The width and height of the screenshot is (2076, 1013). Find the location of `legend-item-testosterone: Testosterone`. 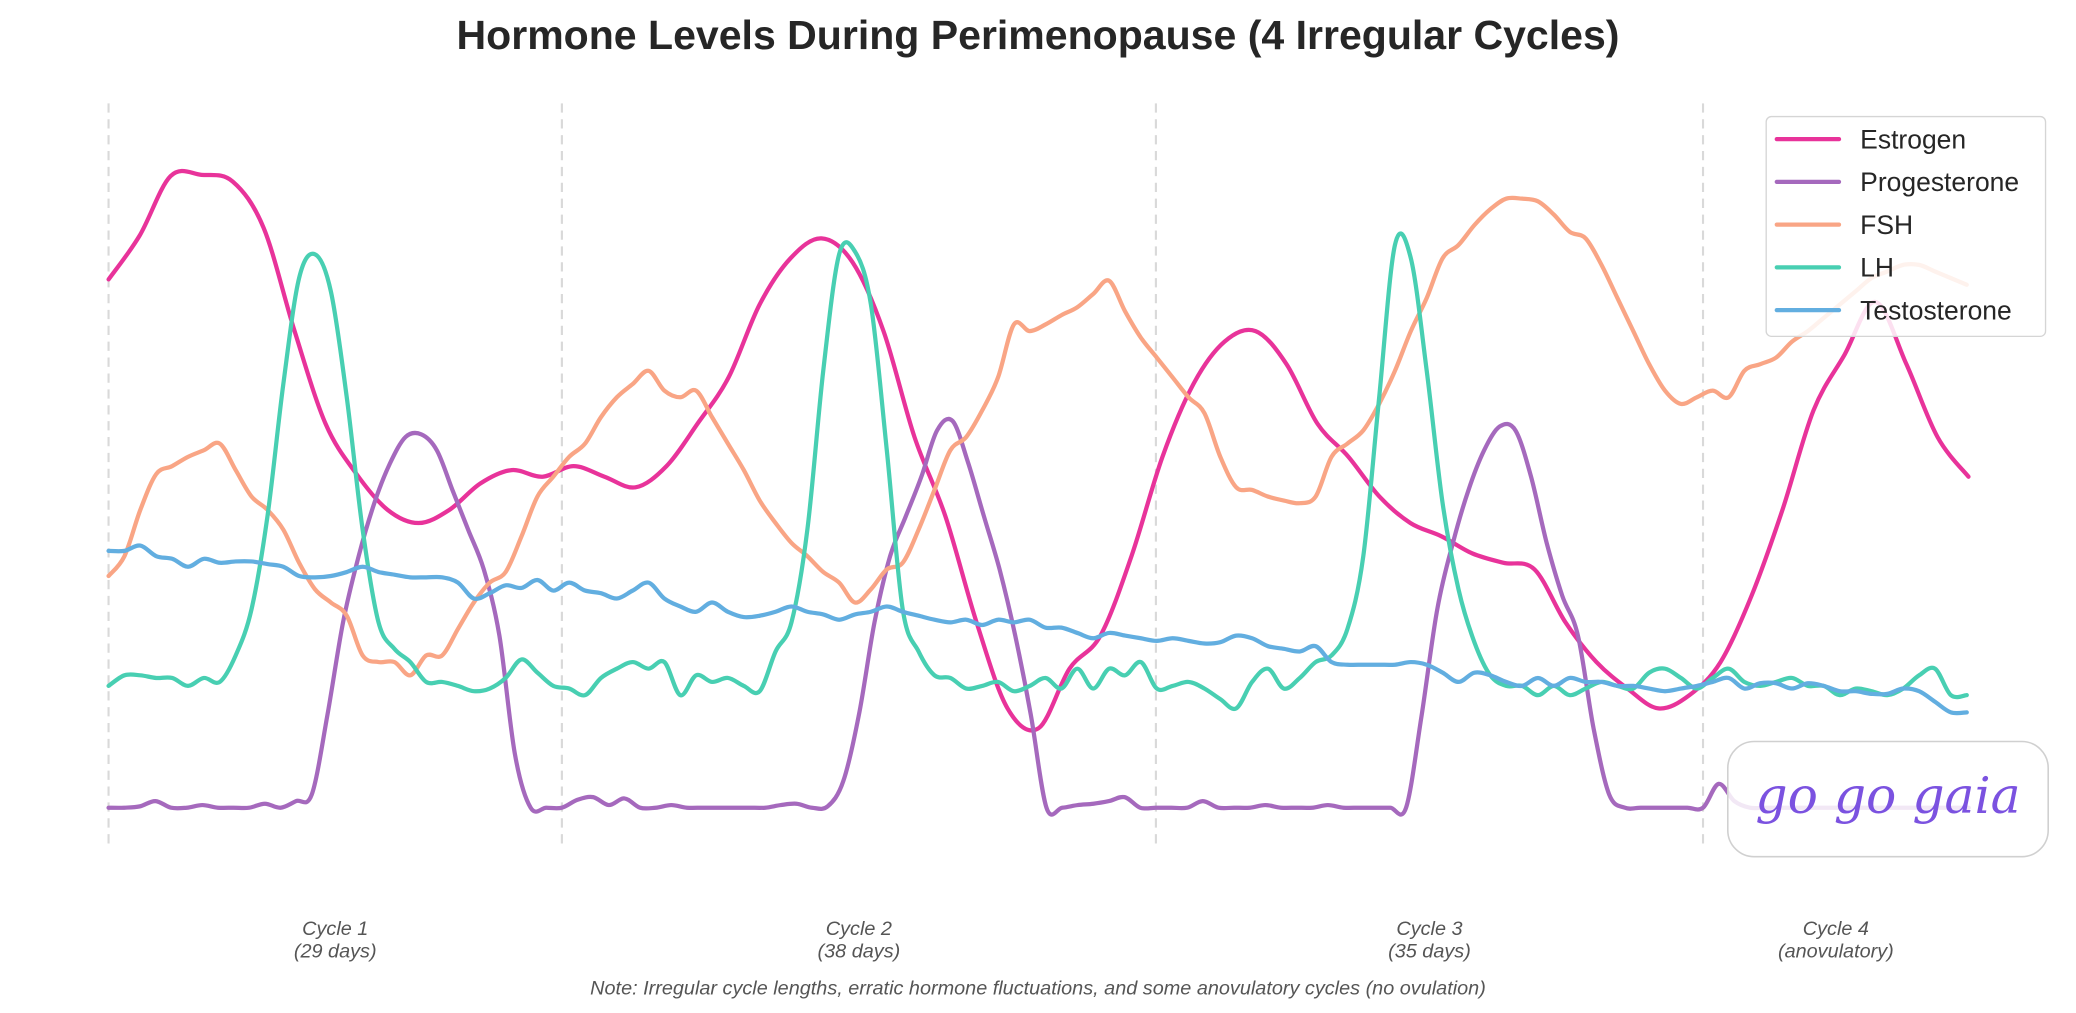

legend-item-testosterone: Testosterone is located at coordinates (1893, 310).